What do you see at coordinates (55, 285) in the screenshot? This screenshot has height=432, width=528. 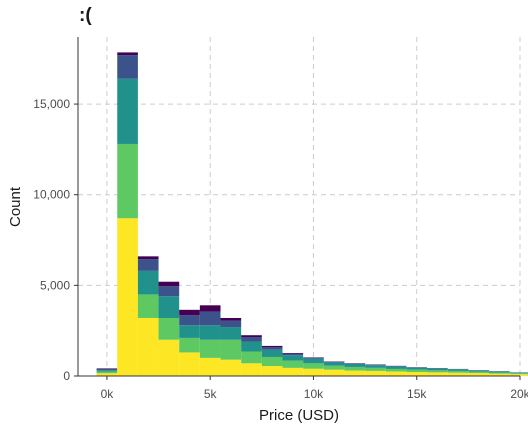 I see `y-tick-label: 5,000` at bounding box center [55, 285].